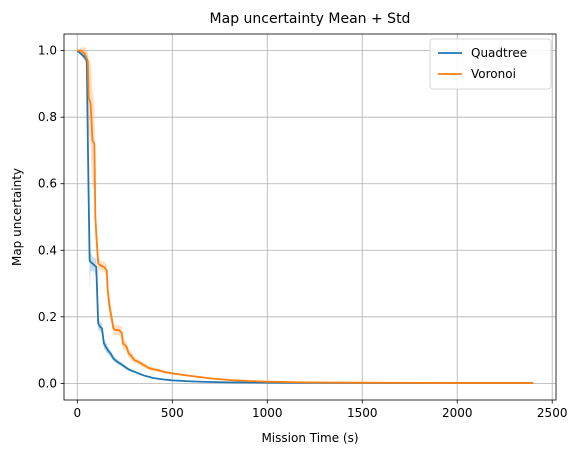 Image resolution: width=581 pixels, height=455 pixels. I want to click on x-tick-label: 2000, so click(457, 413).